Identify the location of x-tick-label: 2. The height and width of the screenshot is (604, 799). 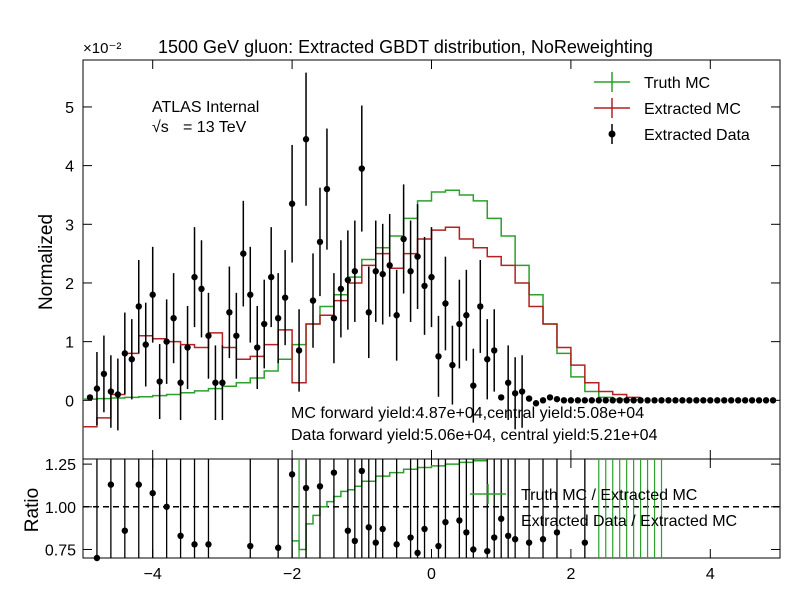
(570, 574).